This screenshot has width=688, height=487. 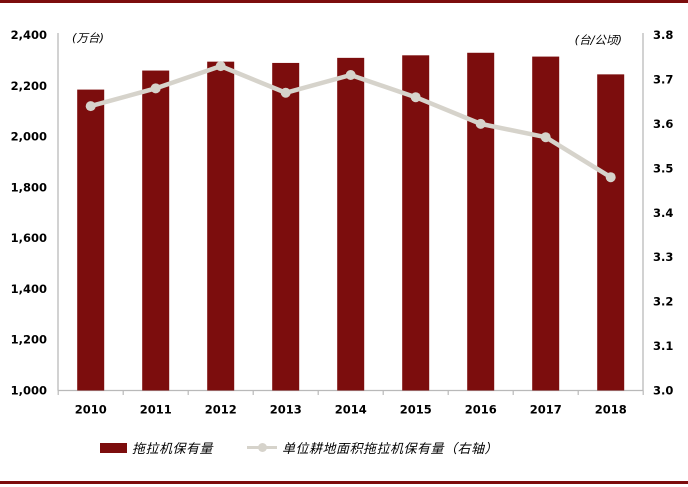 What do you see at coordinates (663, 213) in the screenshot?
I see `right-axis-tick-label: 3.4` at bounding box center [663, 213].